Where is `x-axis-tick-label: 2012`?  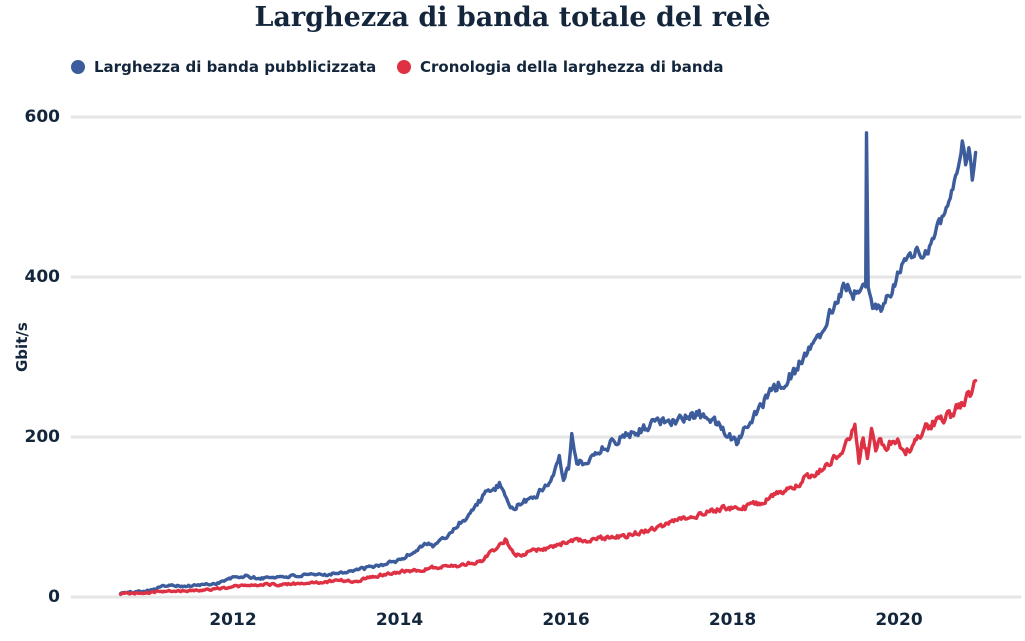
x-axis-tick-label: 2012 is located at coordinates (233, 620).